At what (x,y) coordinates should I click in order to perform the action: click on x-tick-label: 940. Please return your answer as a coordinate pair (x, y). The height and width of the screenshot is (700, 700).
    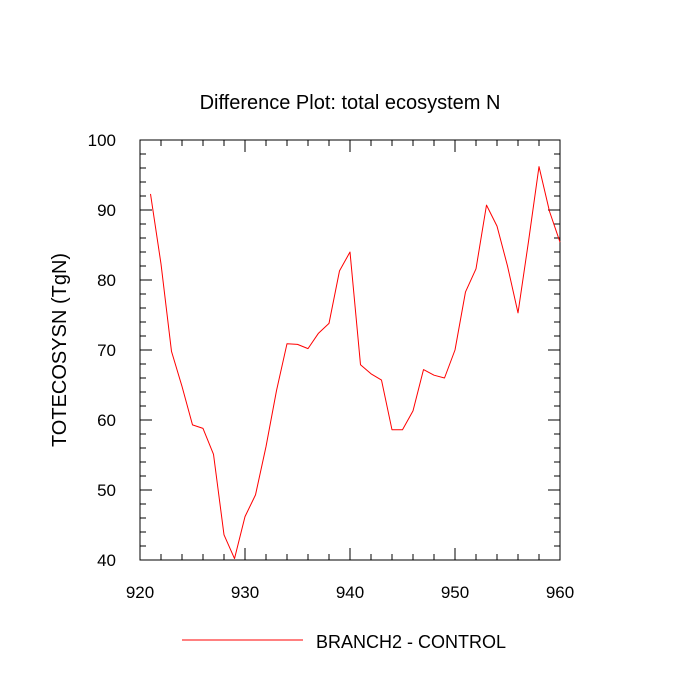
    Looking at the image, I should click on (350, 592).